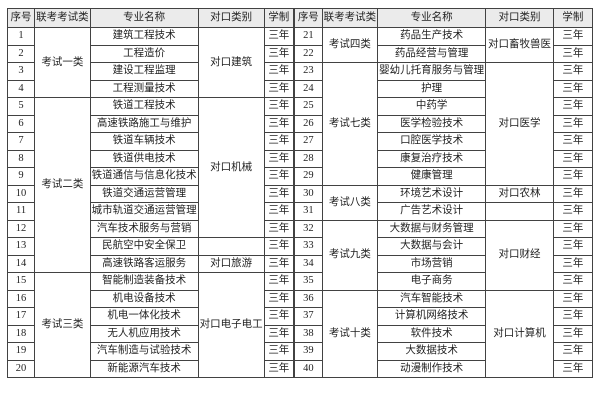 This screenshot has width=600, height=405. I want to click on cell-row-number: 33, so click(308, 246).